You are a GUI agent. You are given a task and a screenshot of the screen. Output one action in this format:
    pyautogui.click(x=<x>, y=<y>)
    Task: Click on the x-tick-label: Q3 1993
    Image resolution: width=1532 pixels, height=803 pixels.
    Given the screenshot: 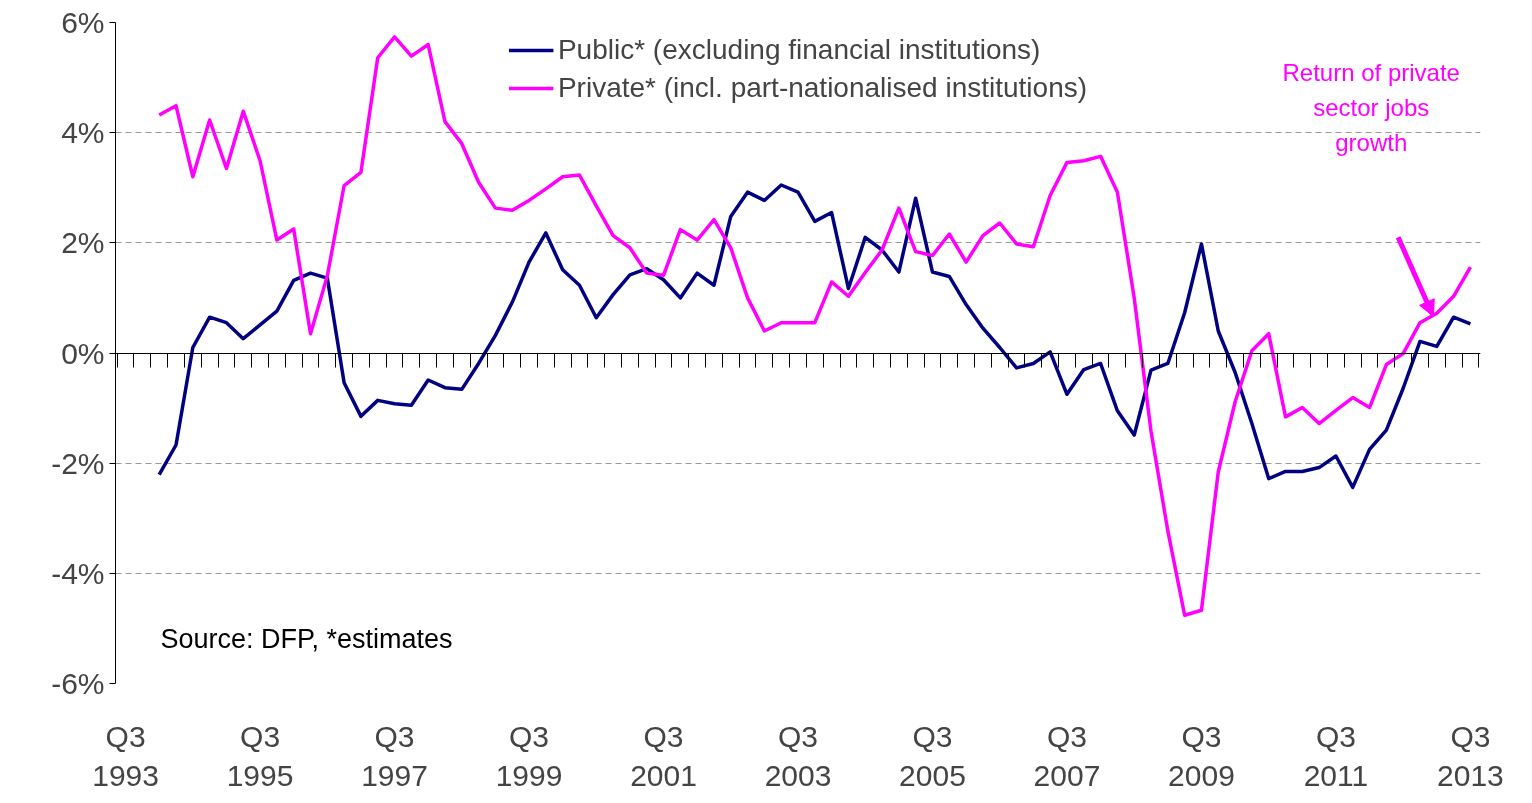 What is the action you would take?
    pyautogui.click(x=125, y=756)
    